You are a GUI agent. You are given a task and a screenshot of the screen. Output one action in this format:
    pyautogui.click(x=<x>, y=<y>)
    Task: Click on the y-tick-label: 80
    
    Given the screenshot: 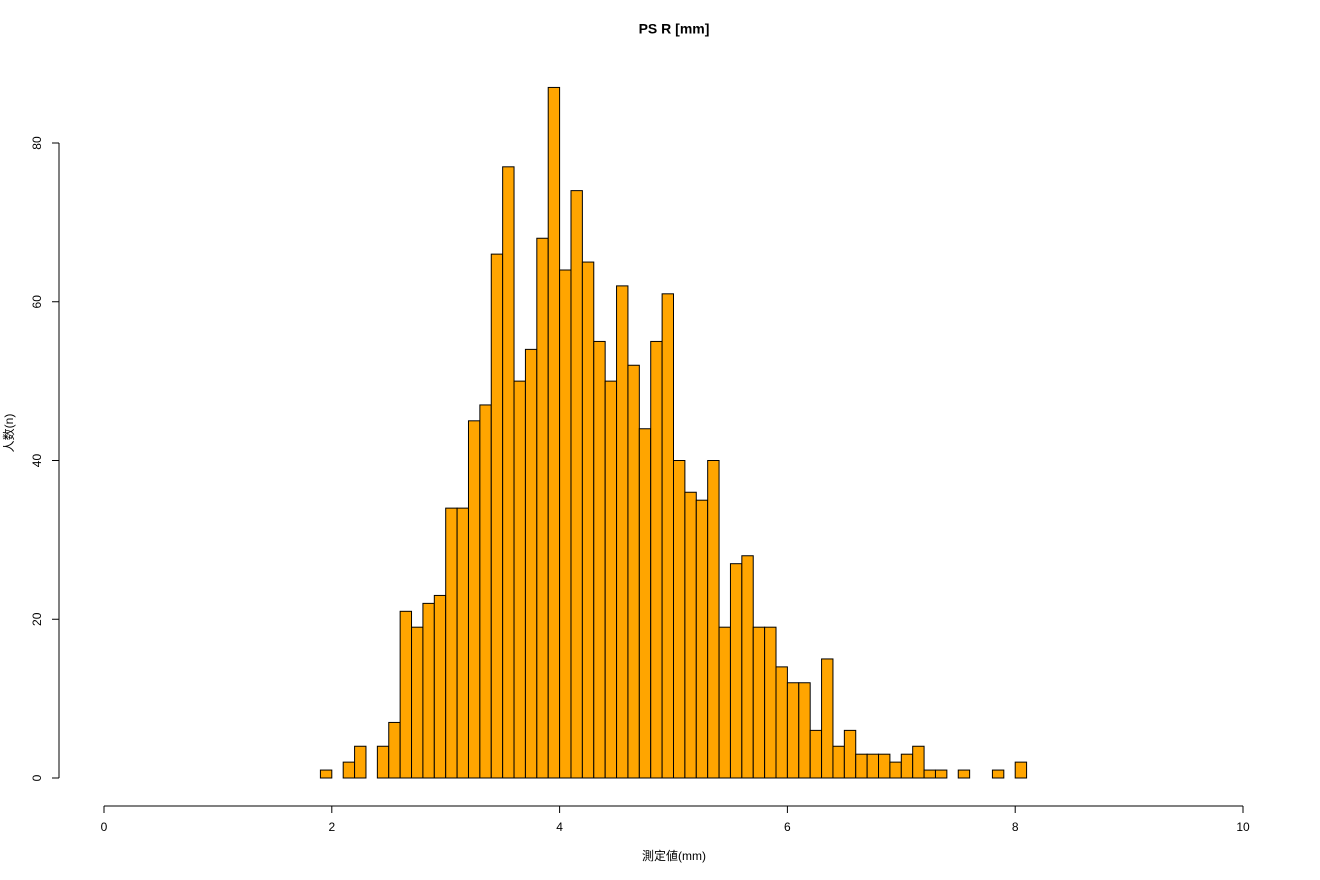 What is the action you would take?
    pyautogui.click(x=37, y=143)
    